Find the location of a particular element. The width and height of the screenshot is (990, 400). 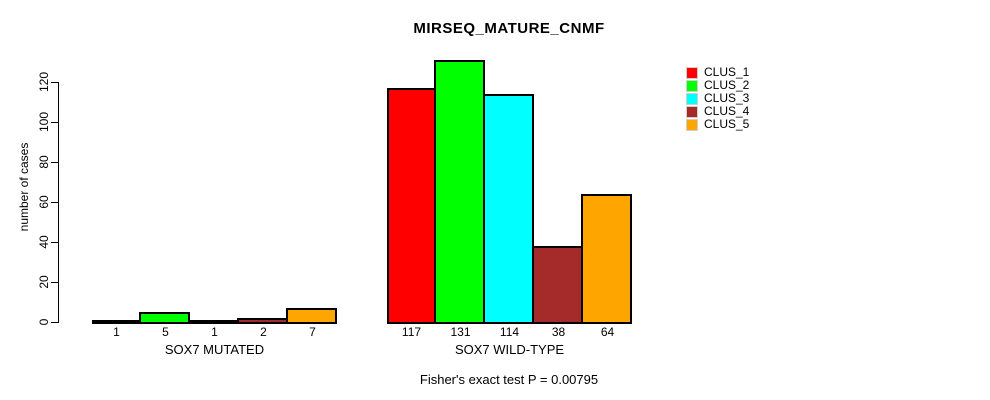

legend-item-clus_2: CLUS_2 is located at coordinates (717, 85).